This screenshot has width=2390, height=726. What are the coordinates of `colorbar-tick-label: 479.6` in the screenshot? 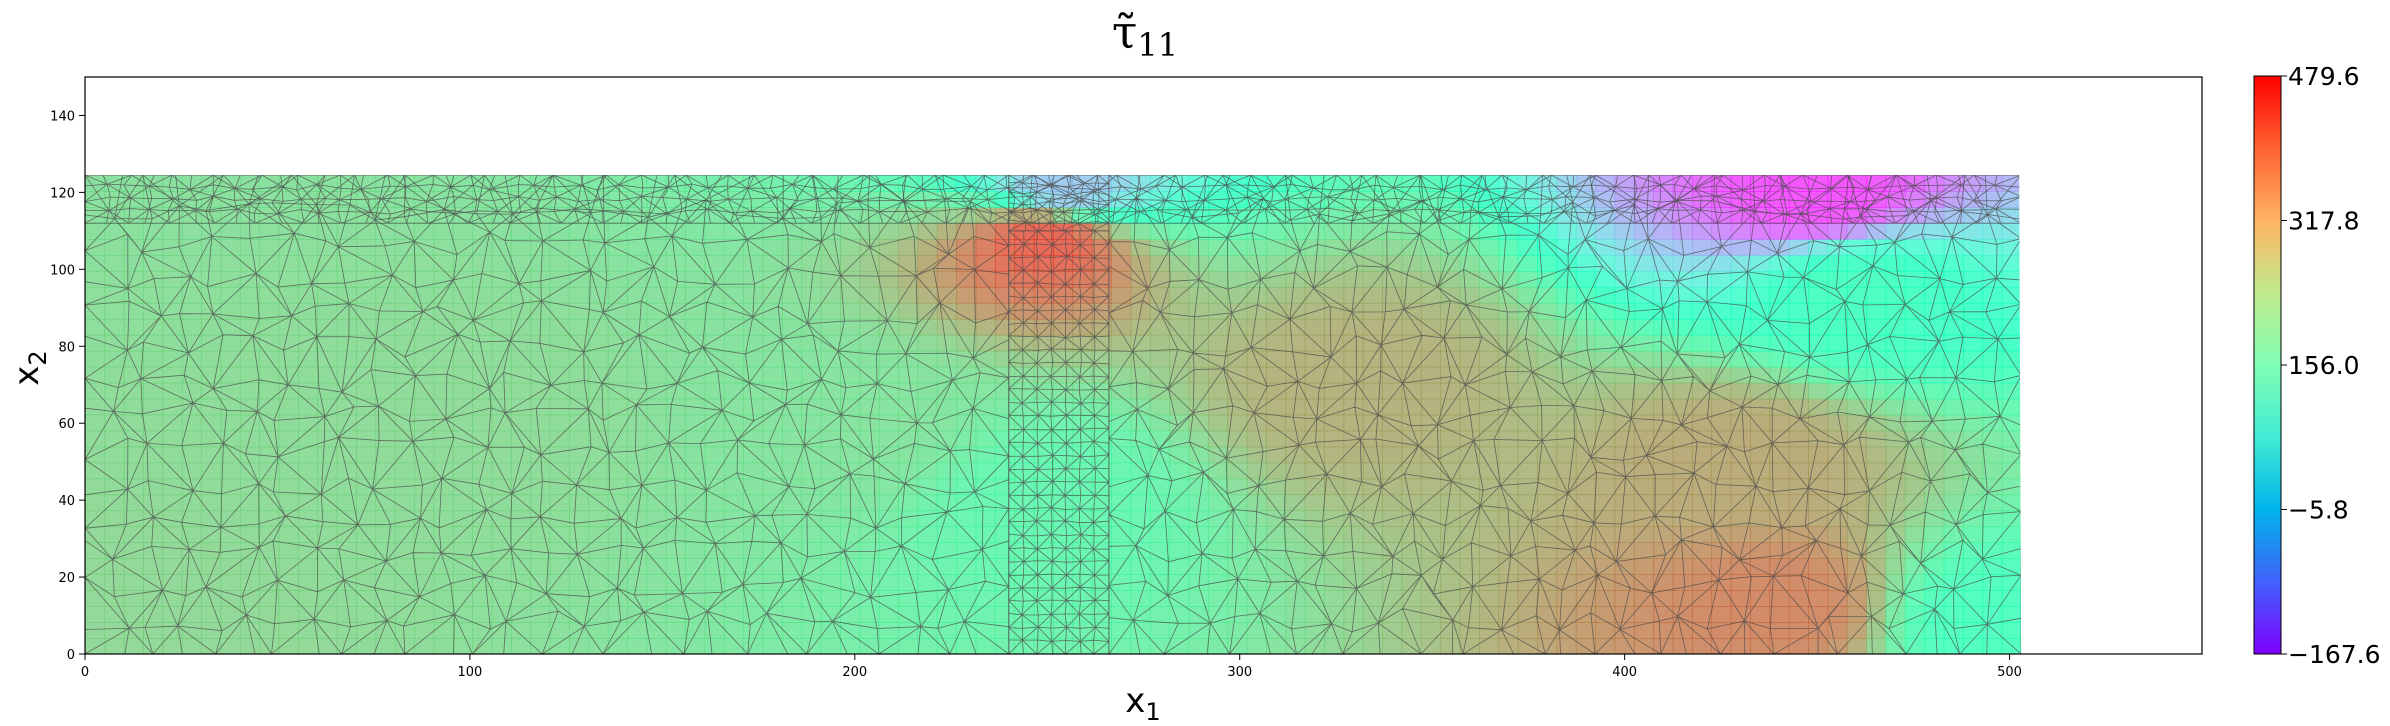 It's located at (2324, 76).